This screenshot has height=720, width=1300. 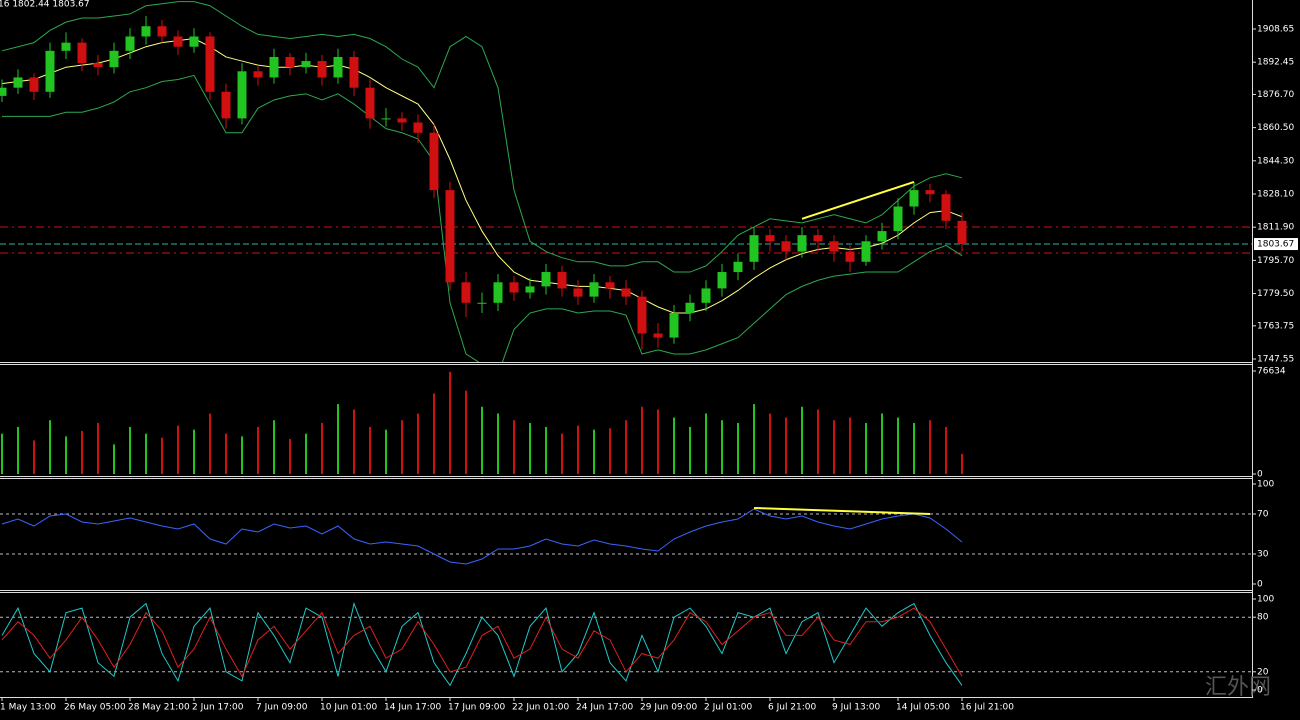 What do you see at coordinates (1275, 128) in the screenshot?
I see `y-tick-label: 1860.50` at bounding box center [1275, 128].